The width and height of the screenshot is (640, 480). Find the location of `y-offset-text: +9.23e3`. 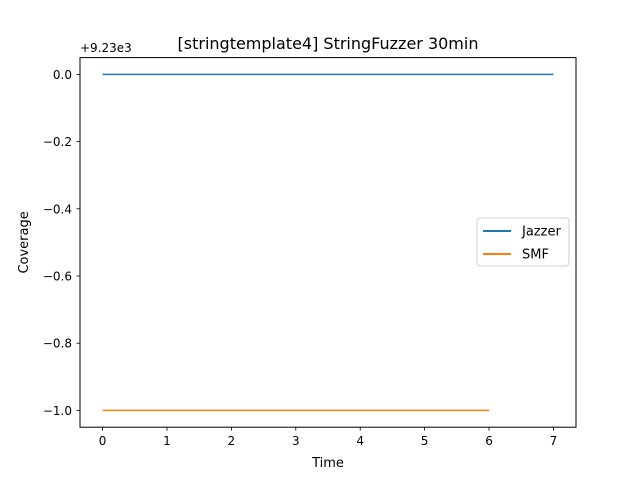

y-offset-text: +9.23e3 is located at coordinates (106, 48).